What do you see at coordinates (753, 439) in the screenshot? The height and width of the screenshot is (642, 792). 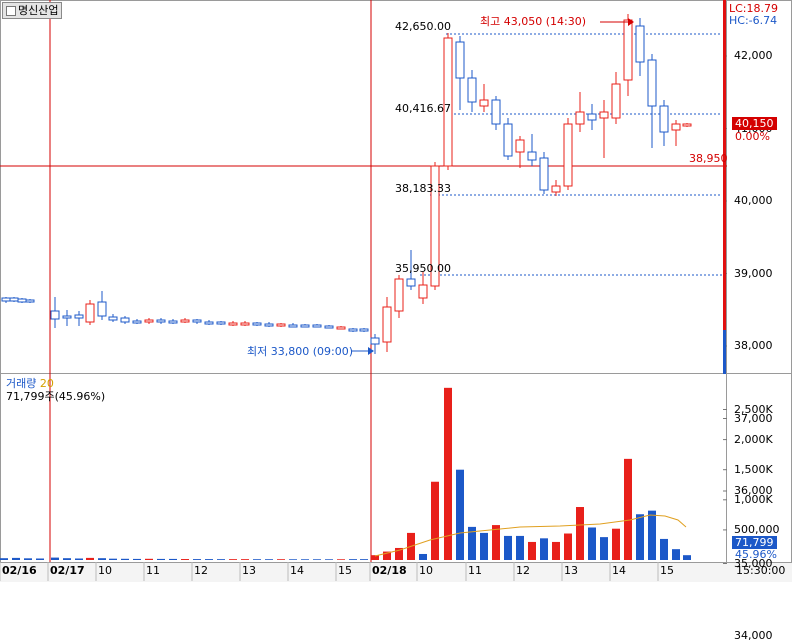 I see `volume-tick-label: 2,000K` at bounding box center [753, 439].